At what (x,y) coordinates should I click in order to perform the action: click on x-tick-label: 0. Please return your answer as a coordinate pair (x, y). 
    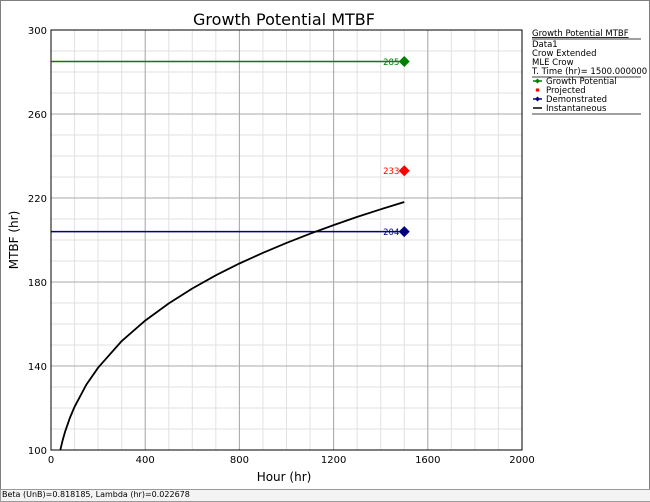
    Looking at the image, I should click on (51, 460).